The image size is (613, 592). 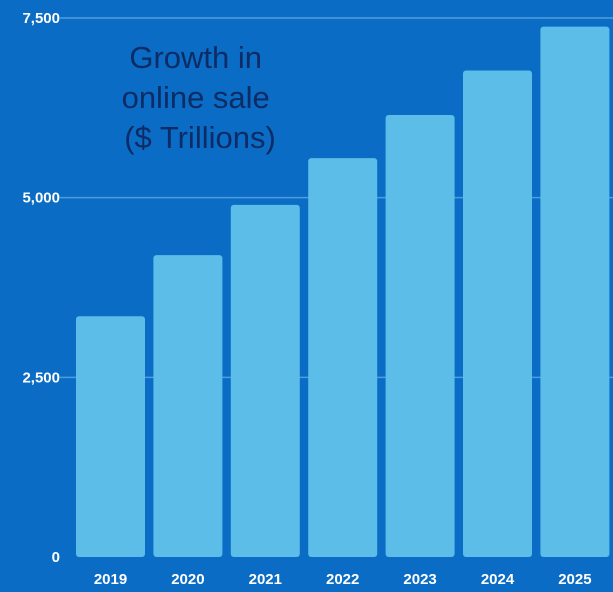 What do you see at coordinates (497, 313) in the screenshot?
I see `bar-2024` at bounding box center [497, 313].